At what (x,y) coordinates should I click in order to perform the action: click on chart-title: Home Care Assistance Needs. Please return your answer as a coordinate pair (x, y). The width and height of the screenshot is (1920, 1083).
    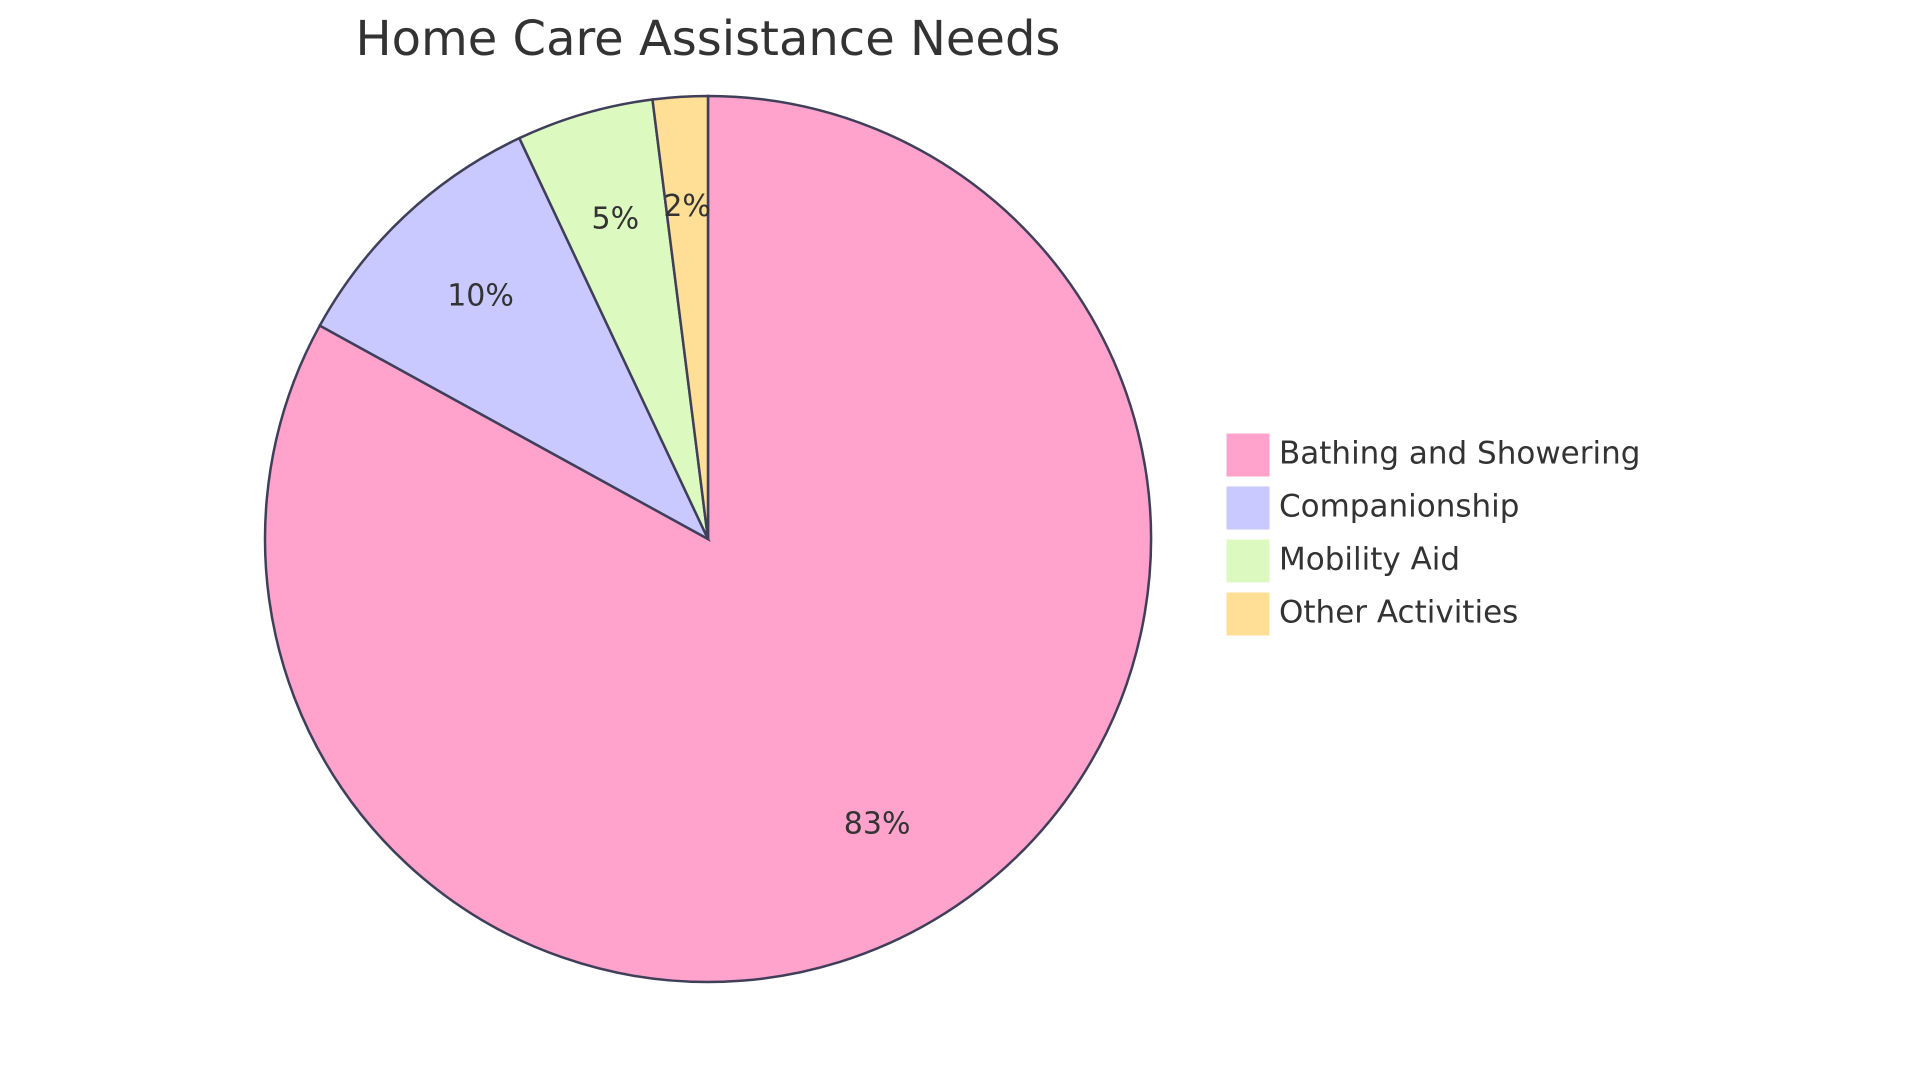
    Looking at the image, I should click on (708, 39).